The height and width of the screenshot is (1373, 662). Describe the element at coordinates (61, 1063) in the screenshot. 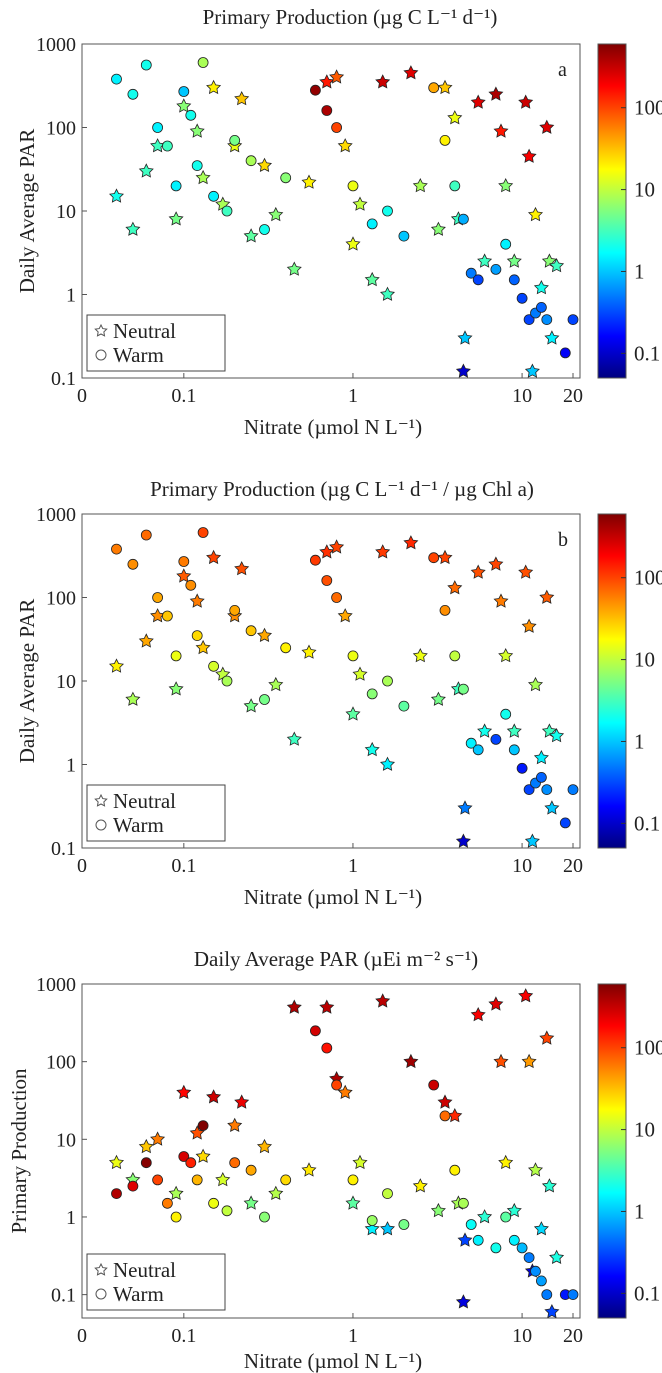

I see `panel-c-ytick-3: 100` at that location.